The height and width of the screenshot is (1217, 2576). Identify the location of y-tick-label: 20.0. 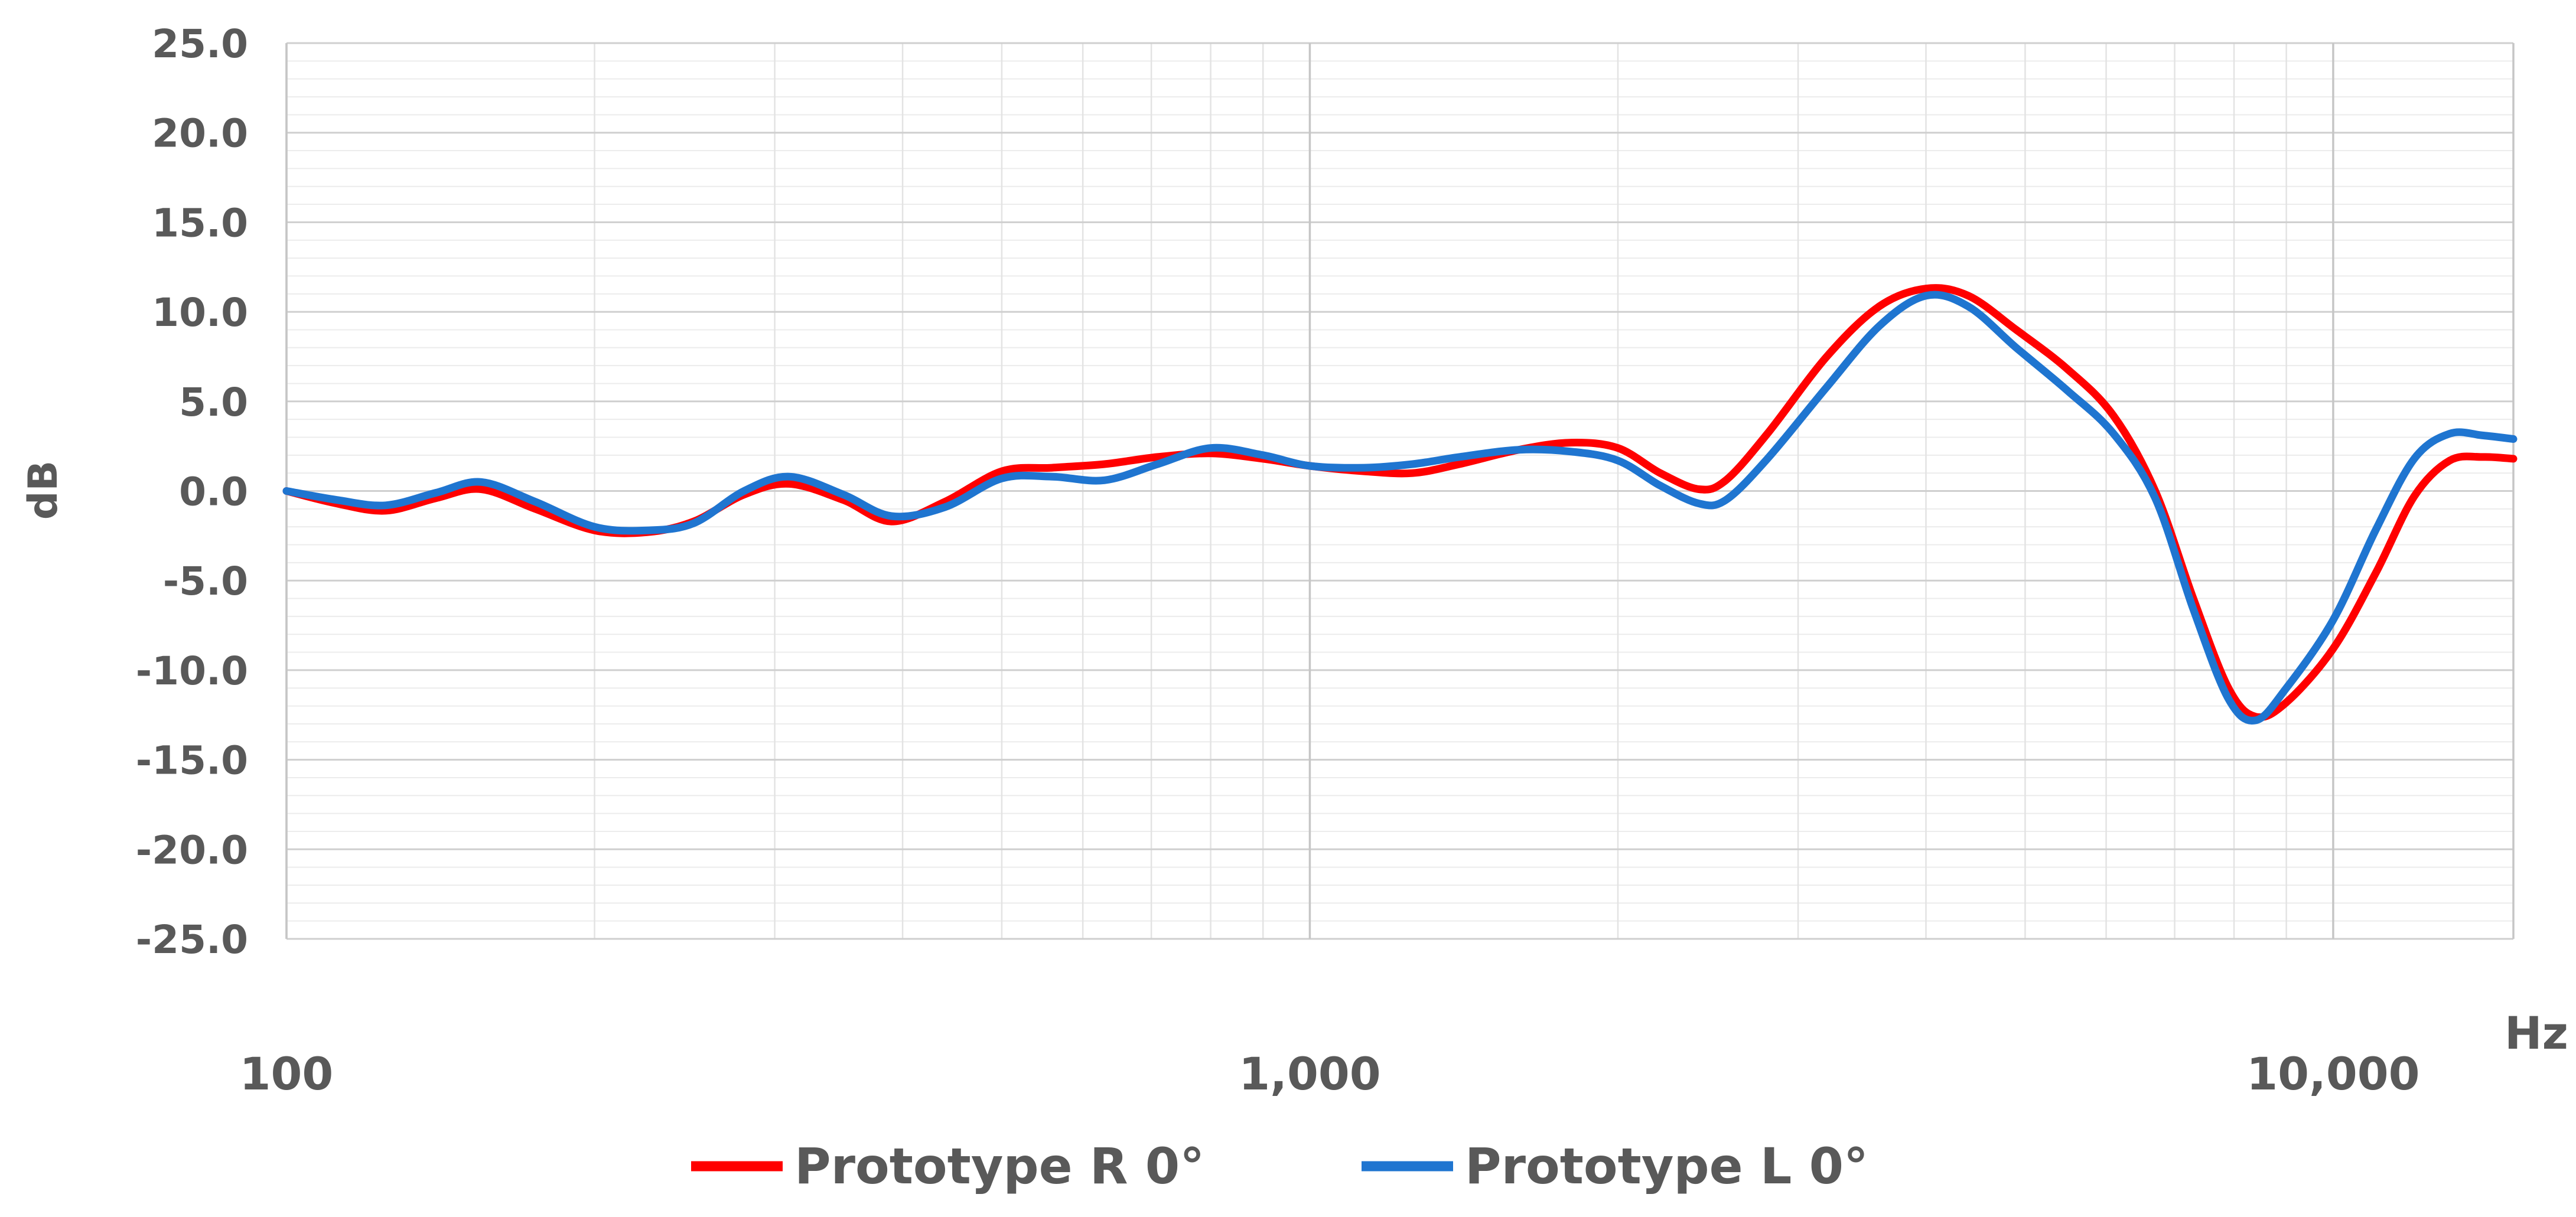
(200, 133).